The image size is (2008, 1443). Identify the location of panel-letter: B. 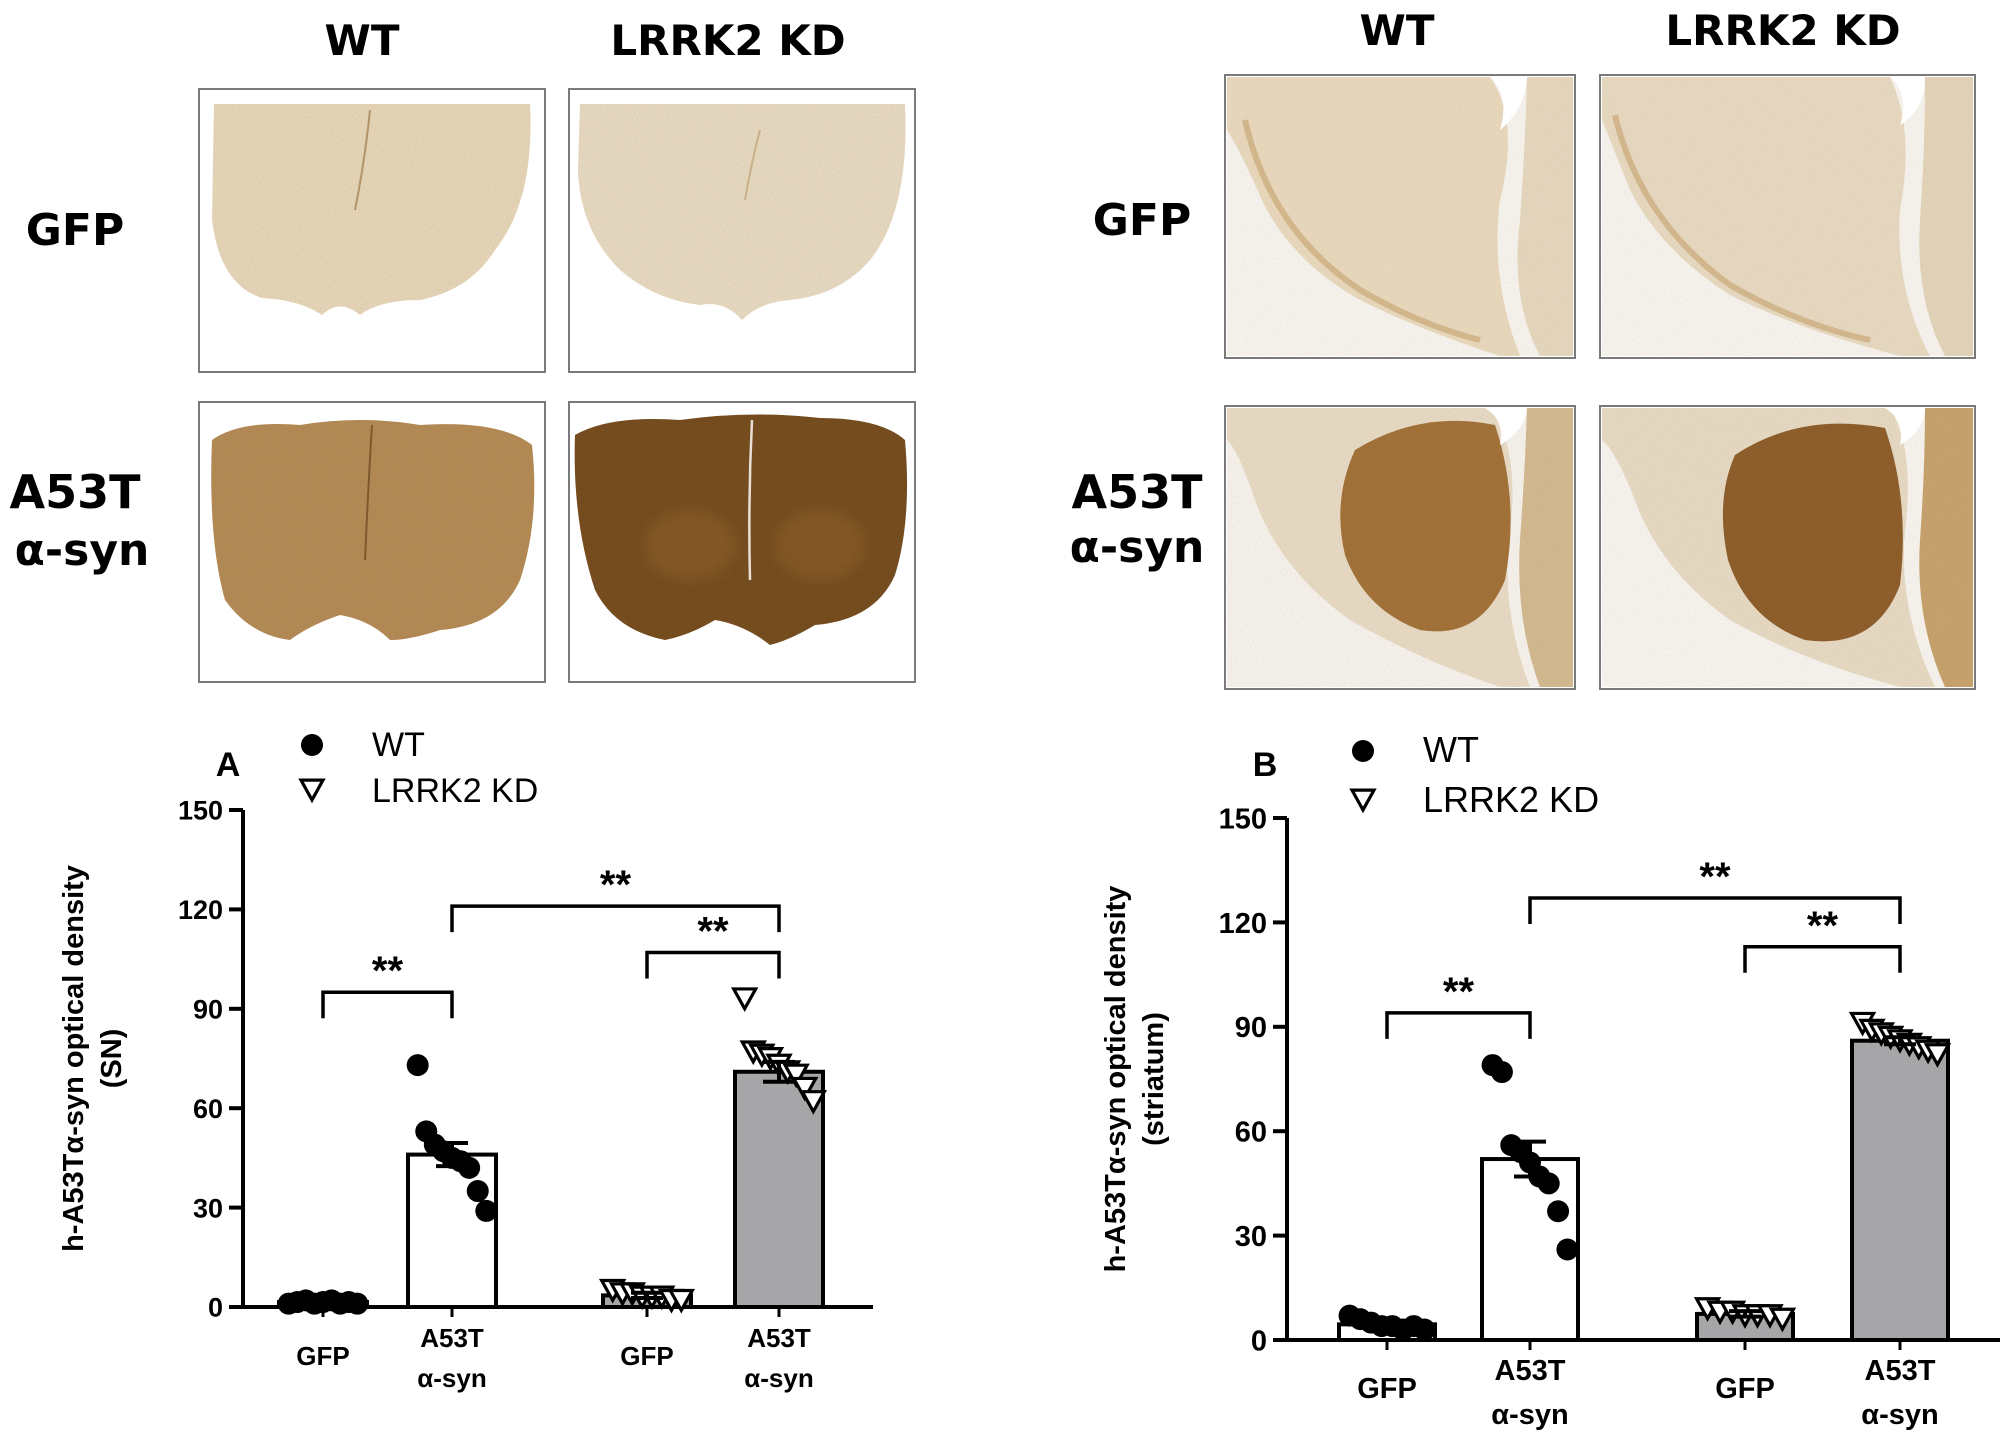
(1265, 765).